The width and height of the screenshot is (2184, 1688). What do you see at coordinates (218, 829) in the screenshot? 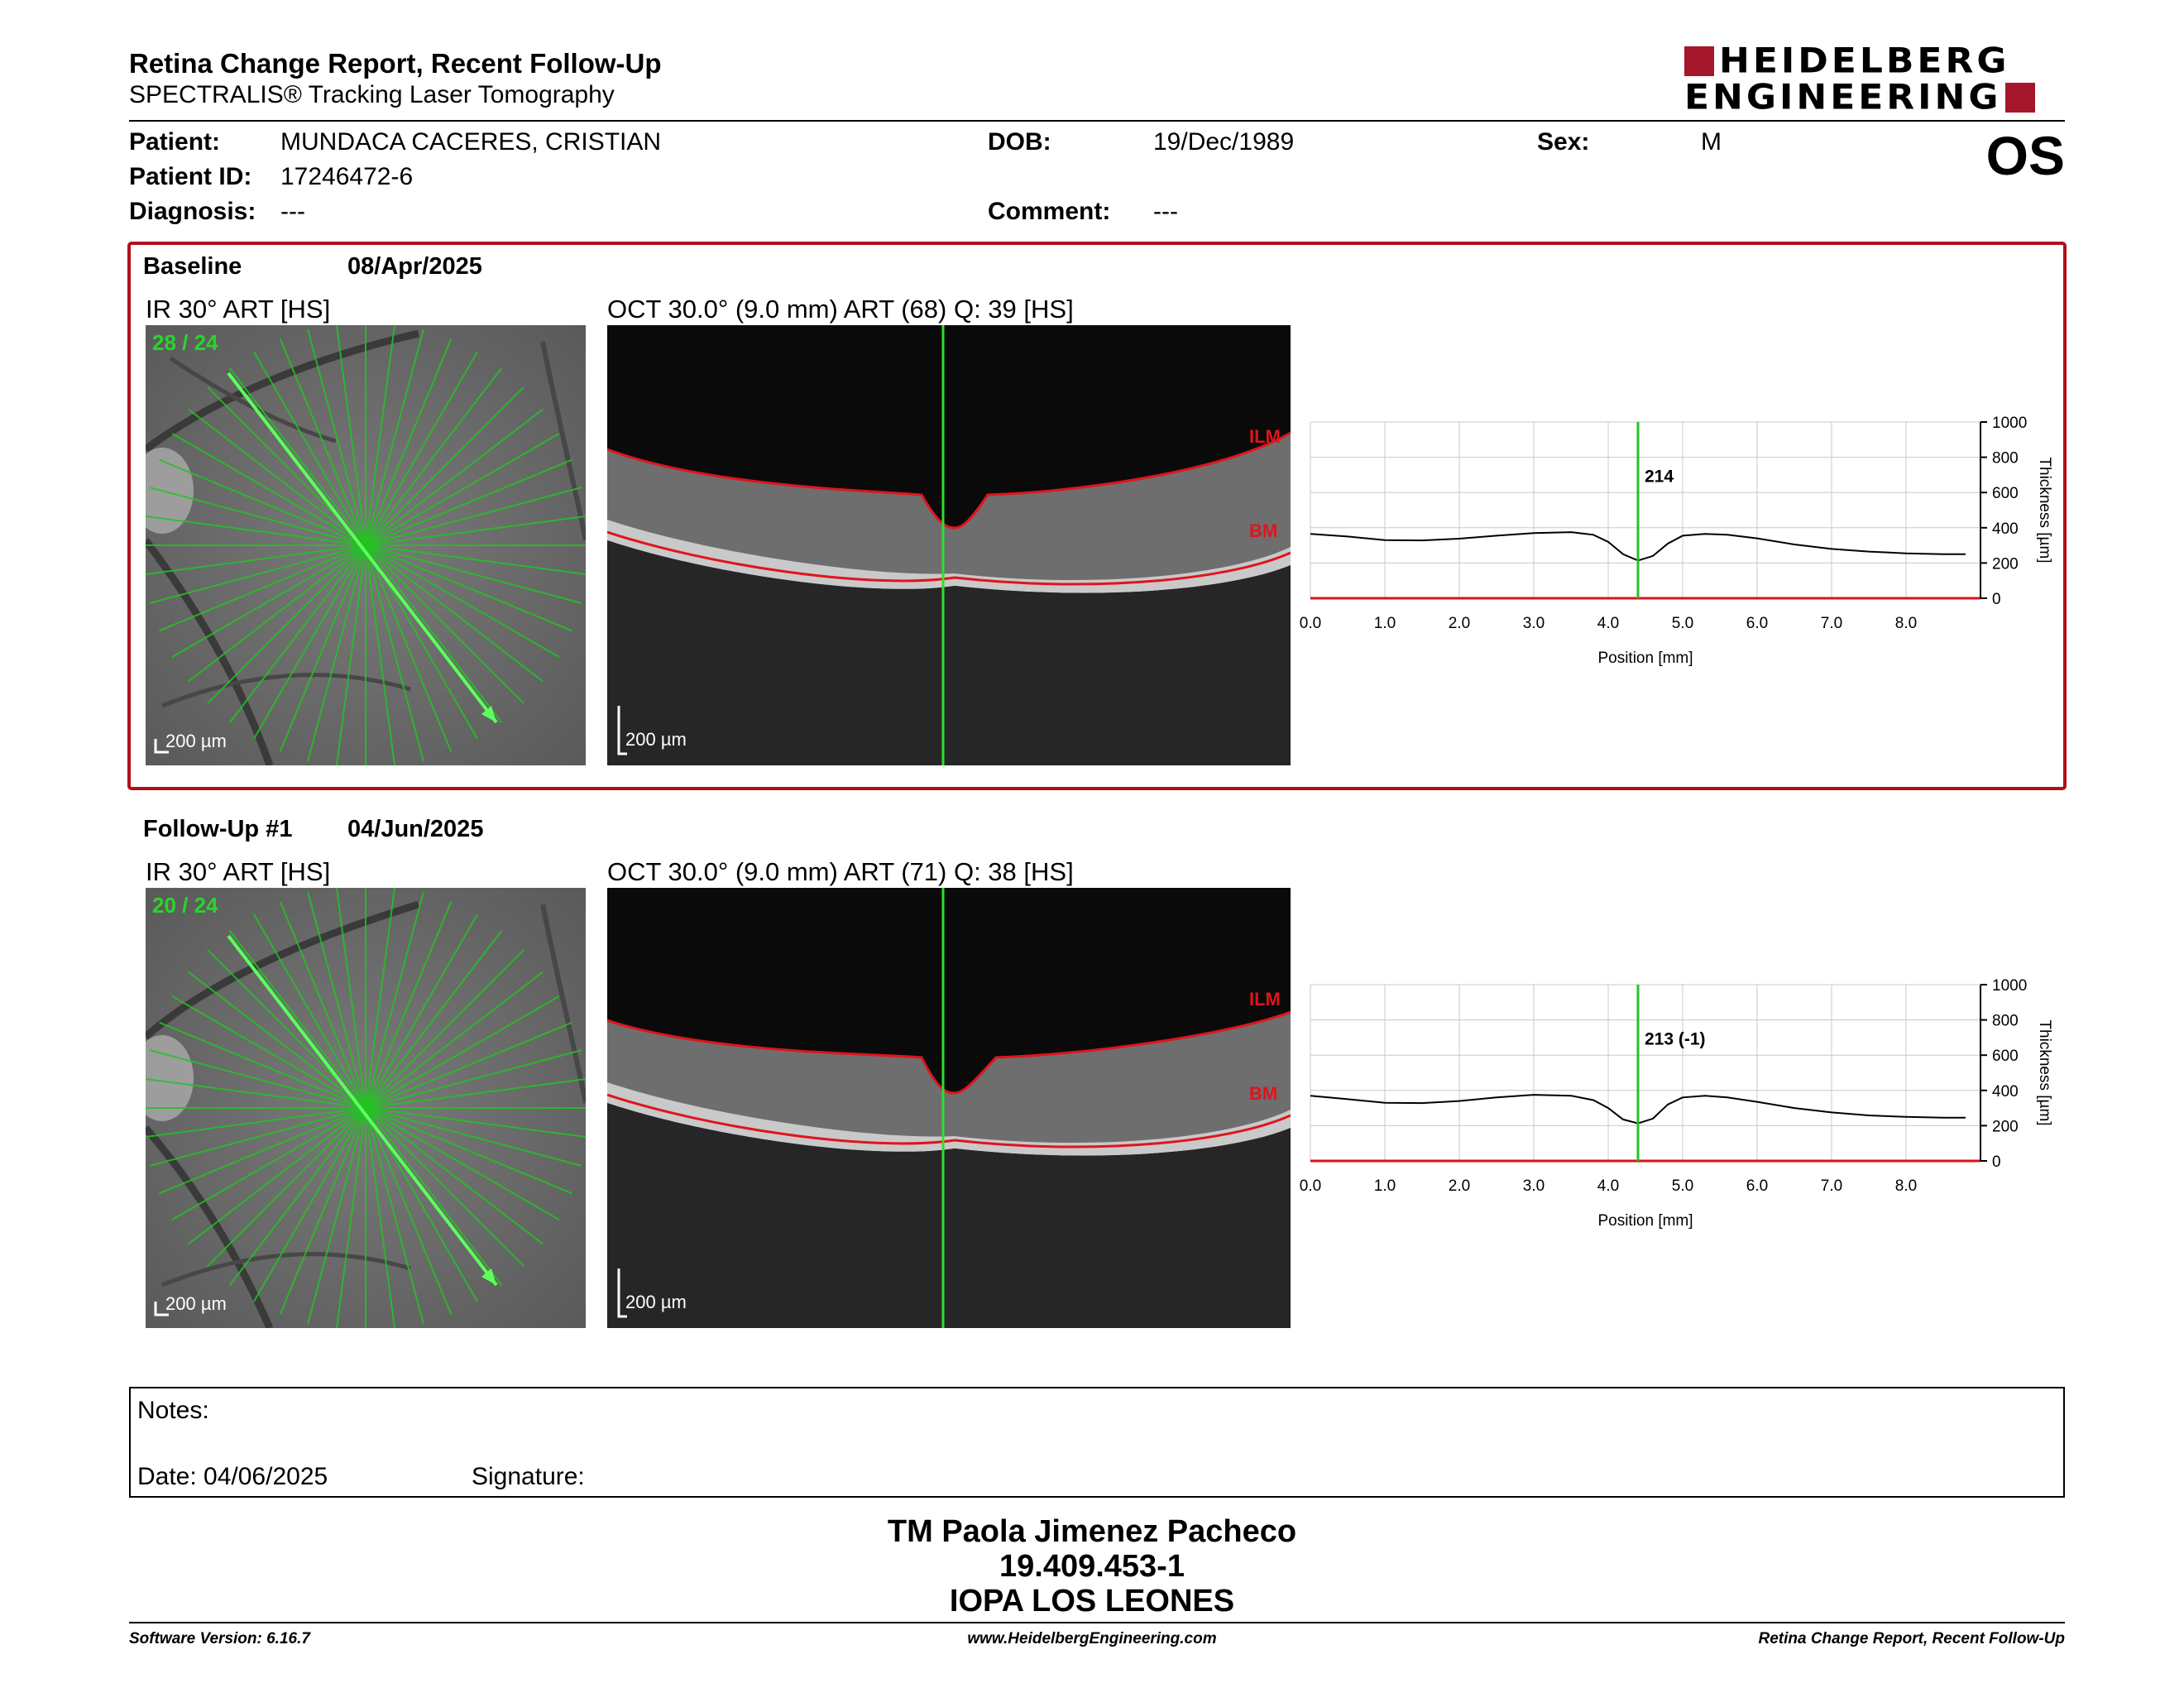
I see `followup-label: Follow-Up #1` at bounding box center [218, 829].